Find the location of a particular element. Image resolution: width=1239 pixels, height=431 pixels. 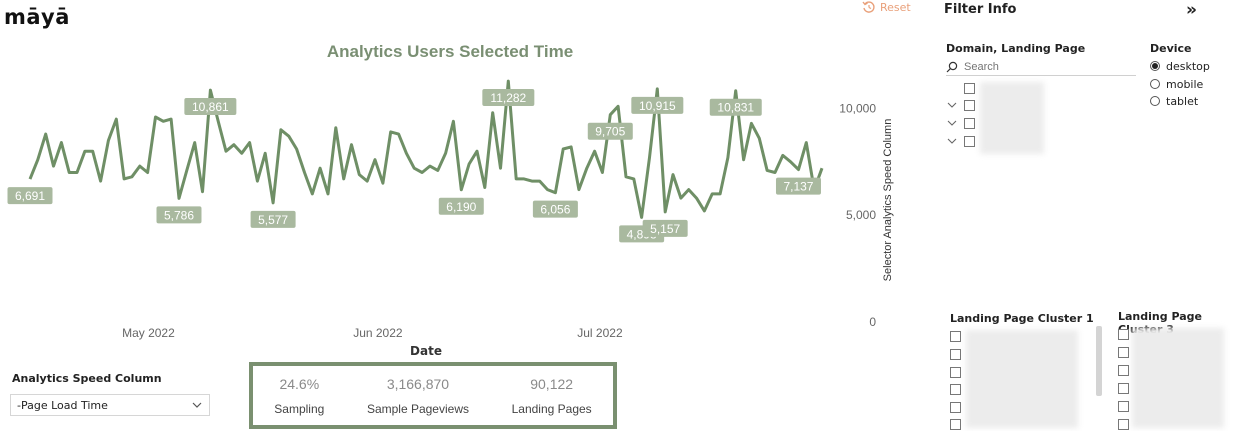

data-label: 7,137 is located at coordinates (798, 186).